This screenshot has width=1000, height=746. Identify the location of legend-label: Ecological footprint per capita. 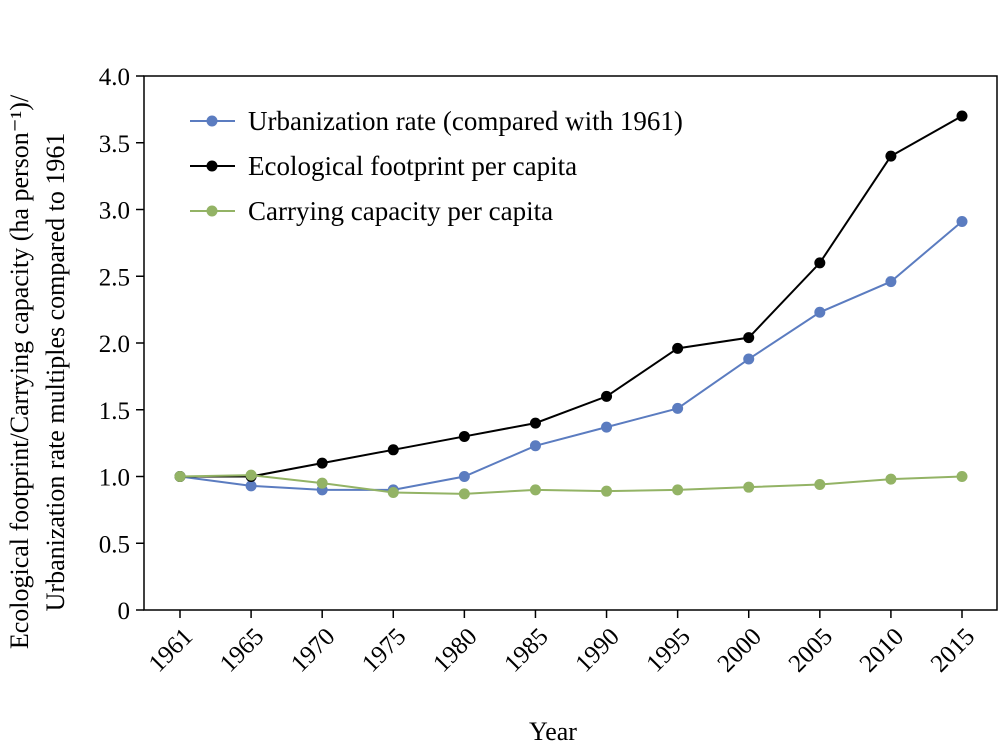
(412, 166).